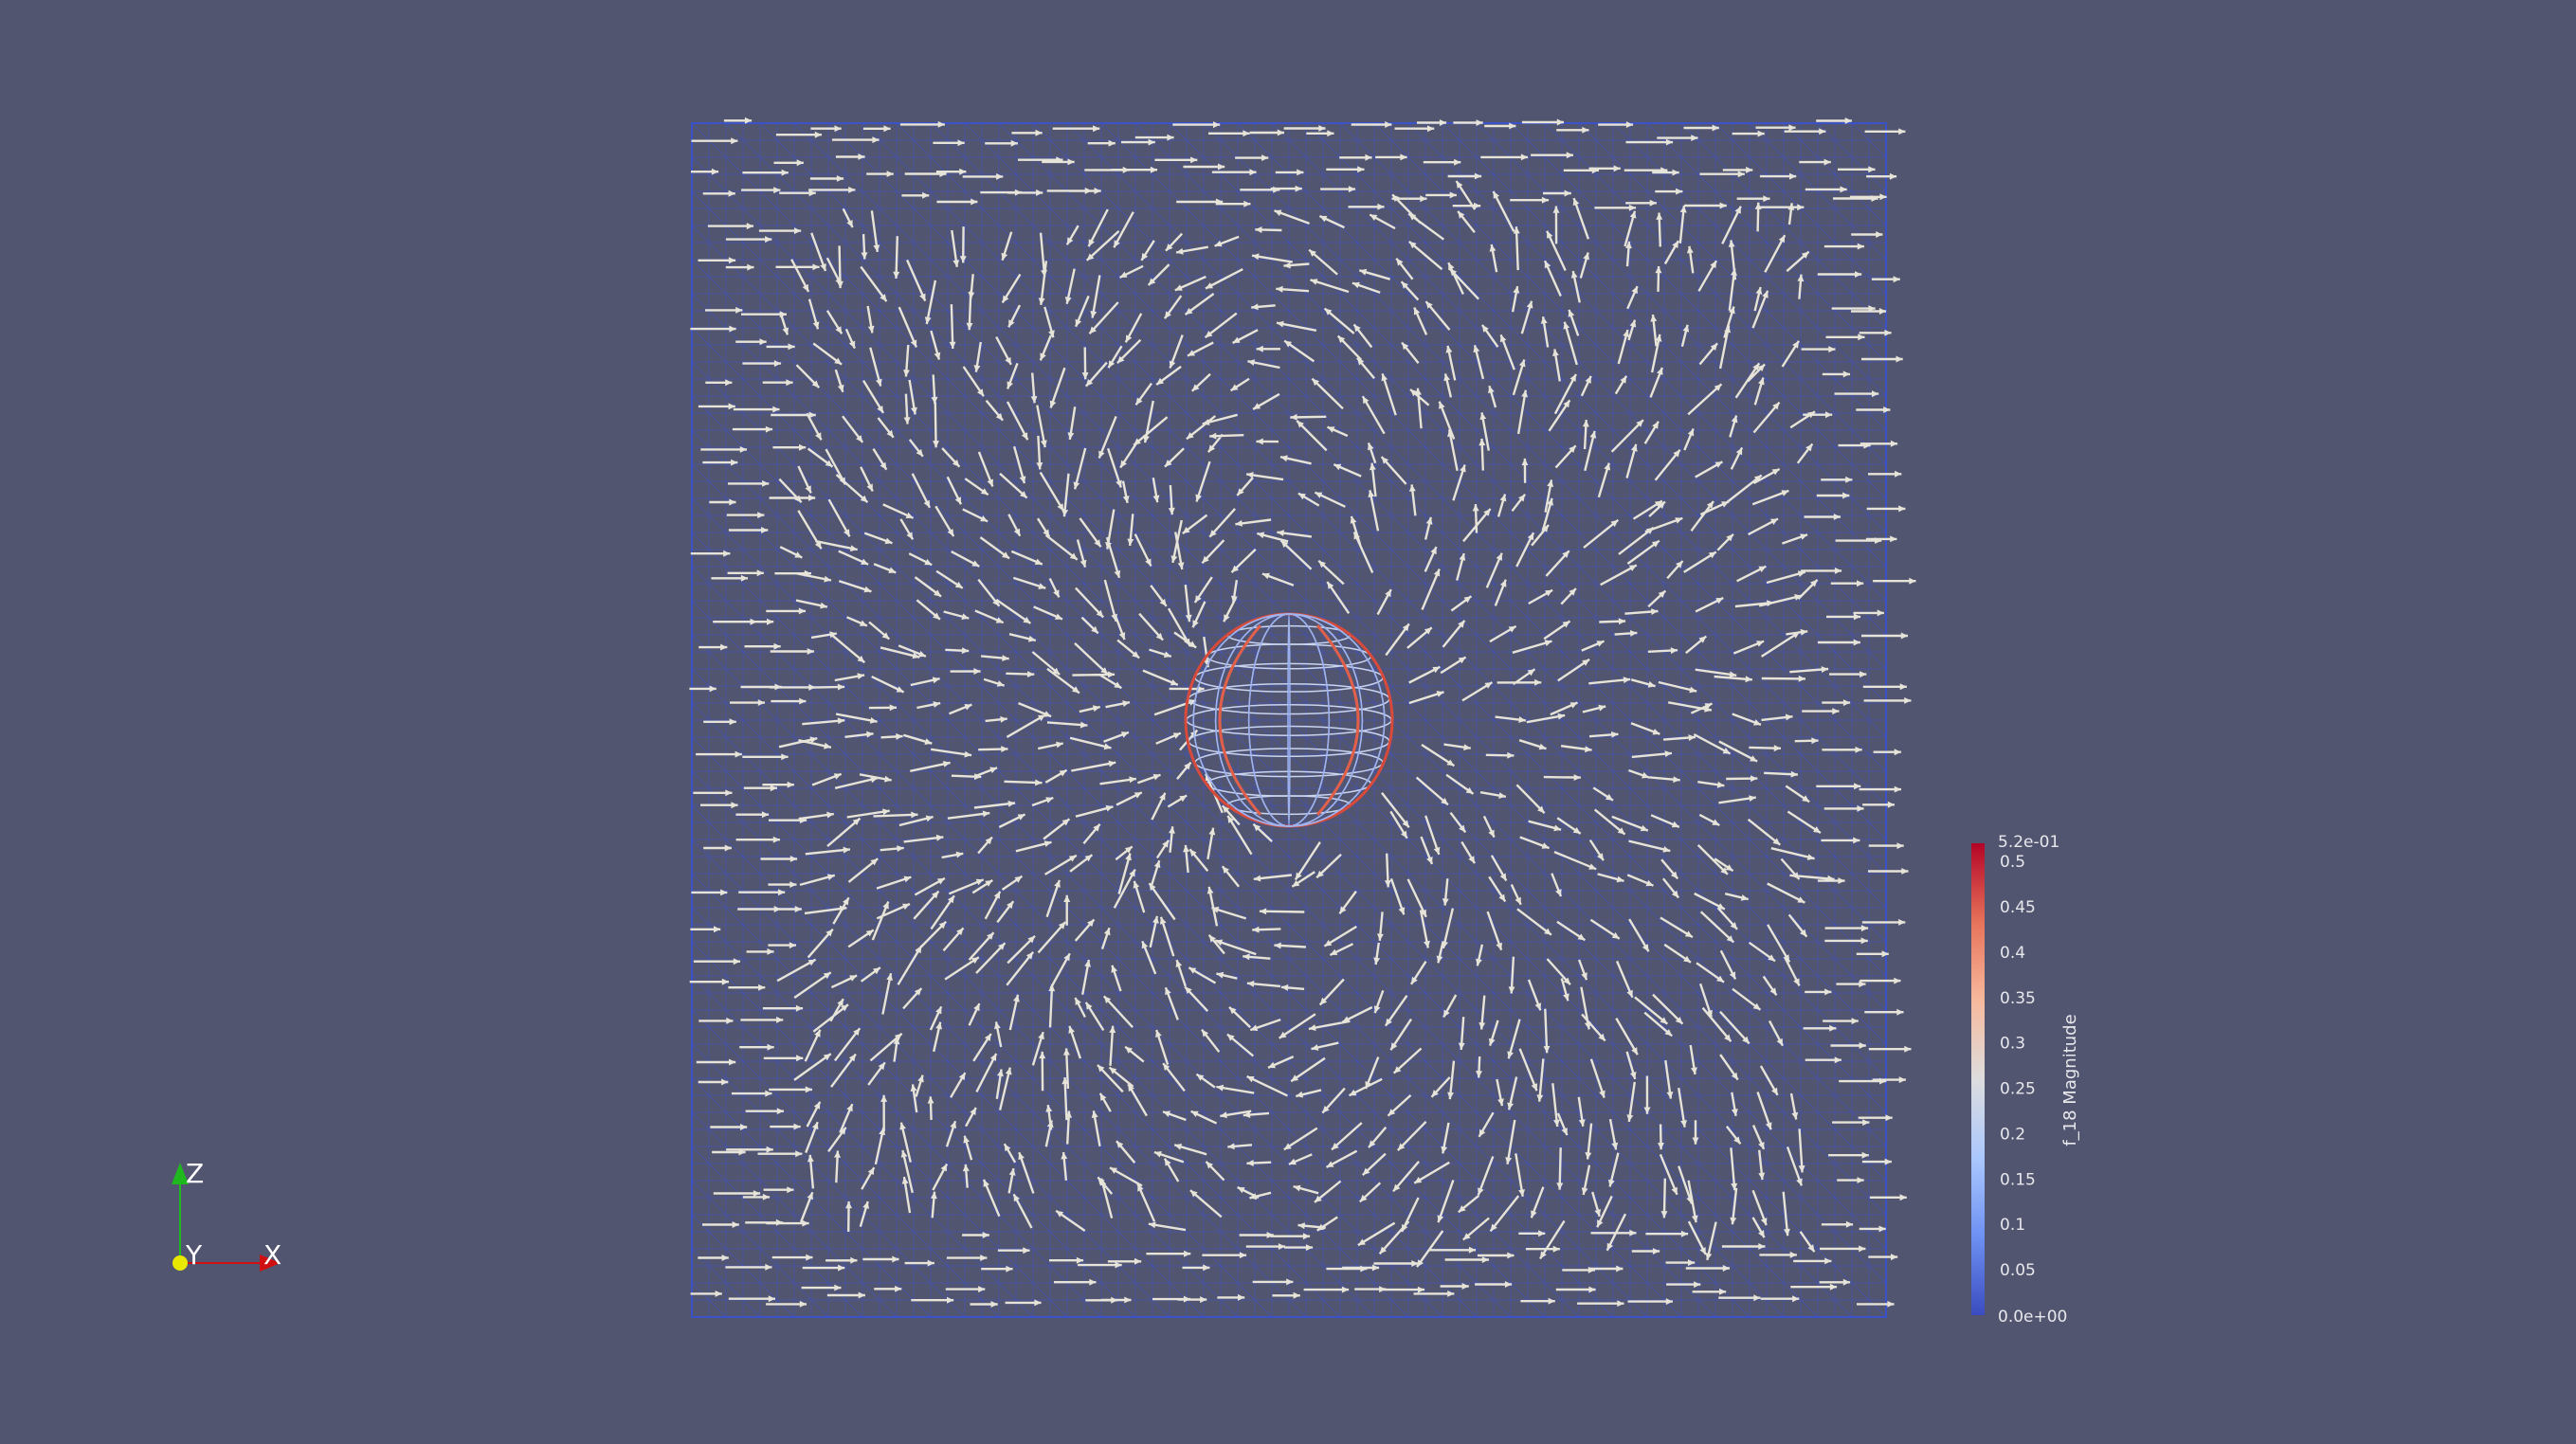 This screenshot has height=1444, width=2576. Describe the element at coordinates (2070, 1080) in the screenshot. I see `colorbar-title: f_18 Magnitude` at that location.